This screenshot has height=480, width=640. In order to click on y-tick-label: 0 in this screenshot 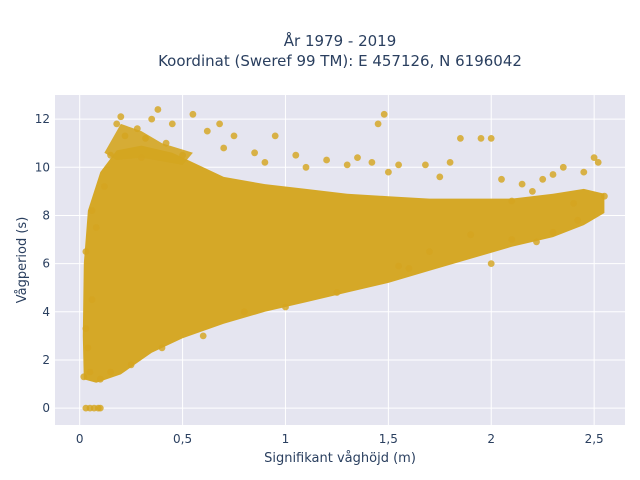, I will do `click(46, 408)`.